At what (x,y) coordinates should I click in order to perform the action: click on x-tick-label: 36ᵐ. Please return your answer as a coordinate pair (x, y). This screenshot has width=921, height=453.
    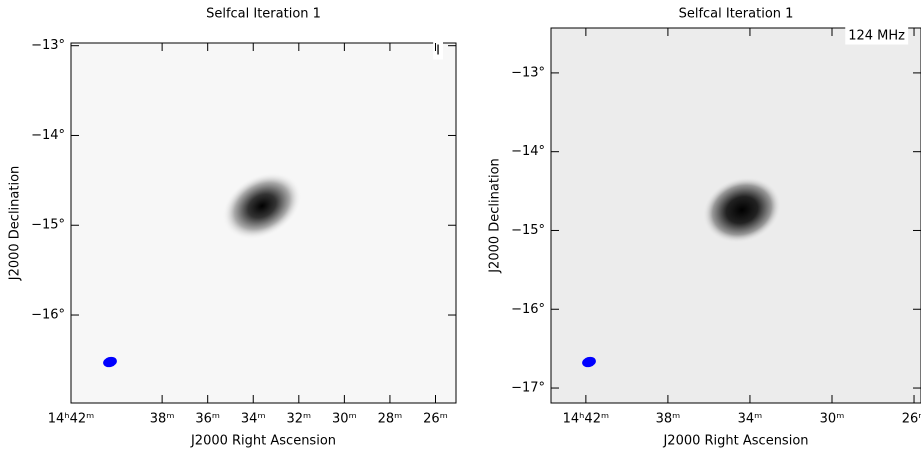
    Looking at the image, I should click on (207, 419).